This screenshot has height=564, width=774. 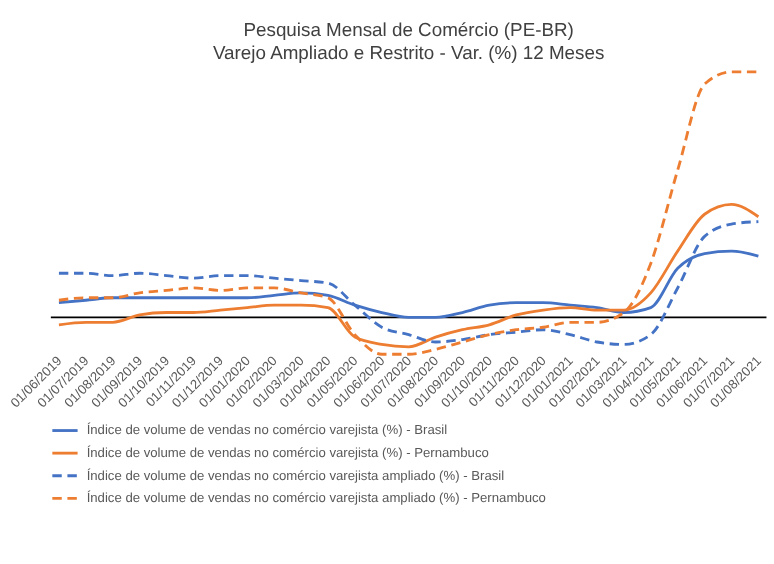 I want to click on text: Pesquisa Mensal de Comércio (PE-BR), so click(x=408, y=29).